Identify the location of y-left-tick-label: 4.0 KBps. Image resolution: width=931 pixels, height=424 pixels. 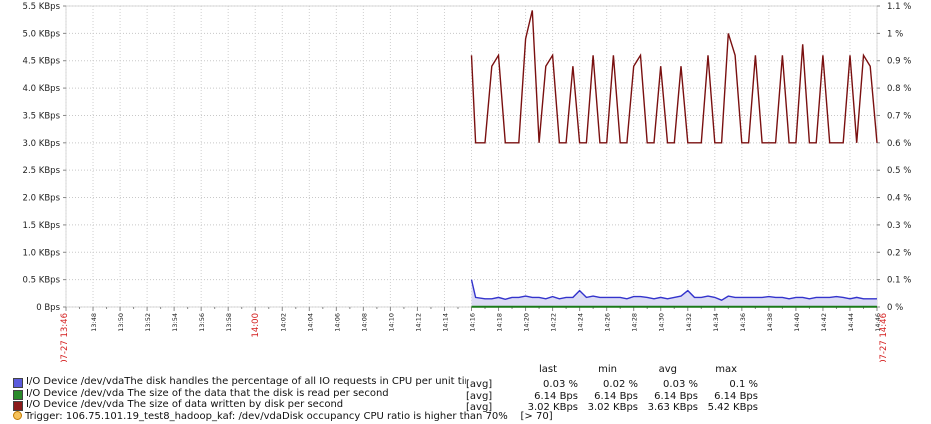
(42, 89).